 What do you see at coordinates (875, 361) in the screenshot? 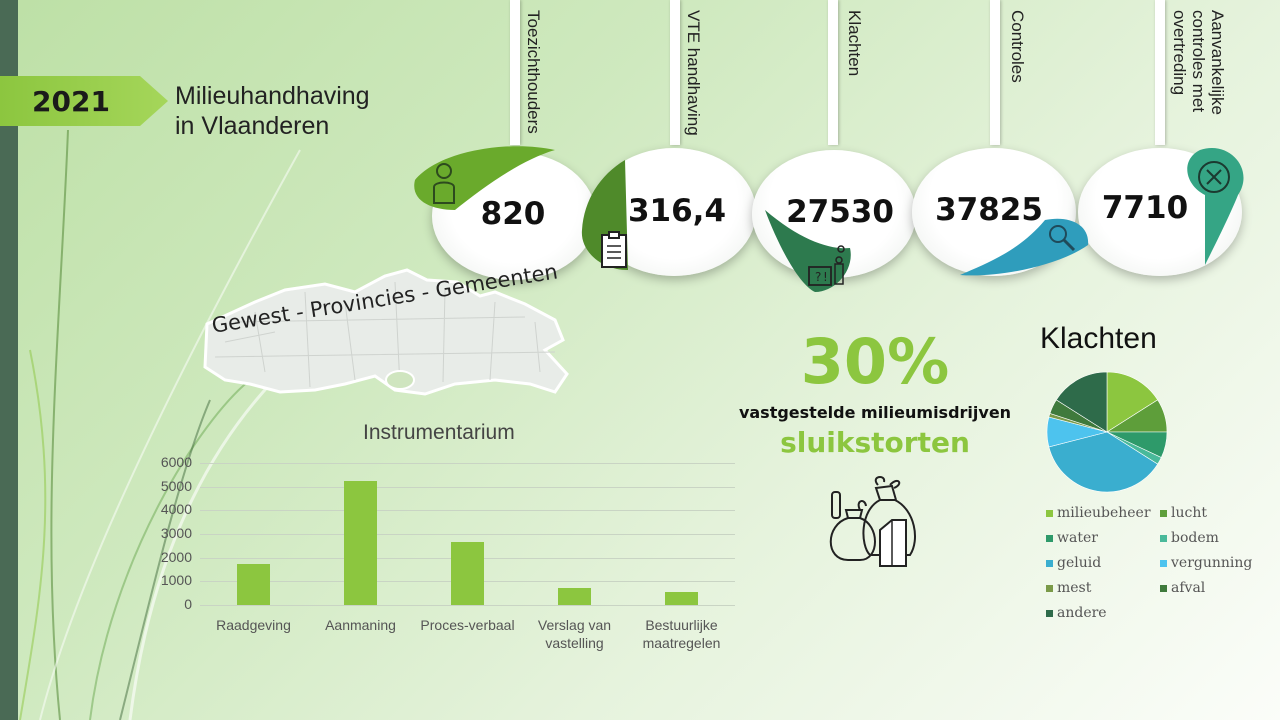
I see `highlight-percent: 30%` at bounding box center [875, 361].